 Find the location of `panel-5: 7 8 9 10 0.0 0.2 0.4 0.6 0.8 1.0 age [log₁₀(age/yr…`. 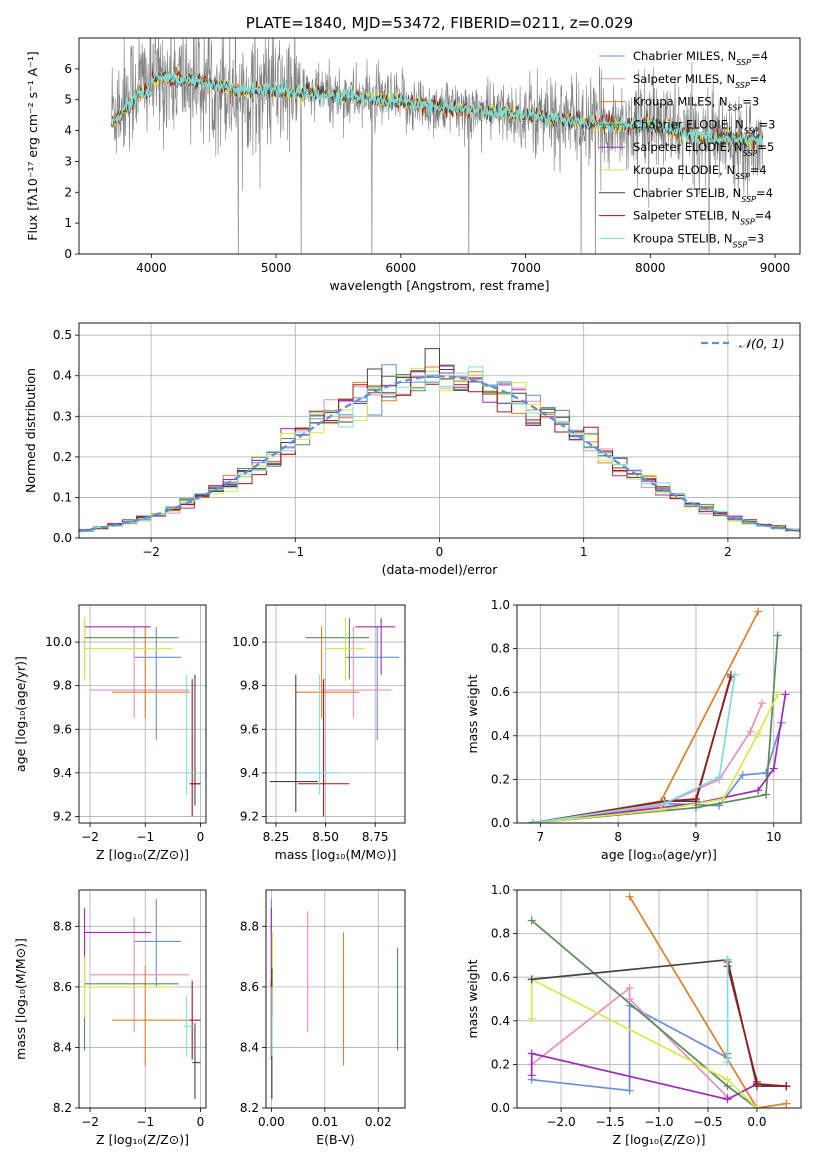

panel-5: 7 8 9 10 0.0 0.2 0.4 0.6 0.8 1.0 age [log₁₀(age/yr… is located at coordinates (633, 730).